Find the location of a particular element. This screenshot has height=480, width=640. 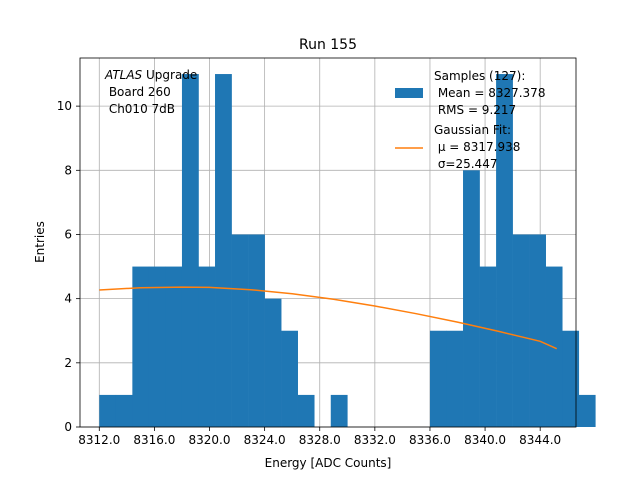

x-axis-label: Energy [ADC Counts] is located at coordinates (328, 463).